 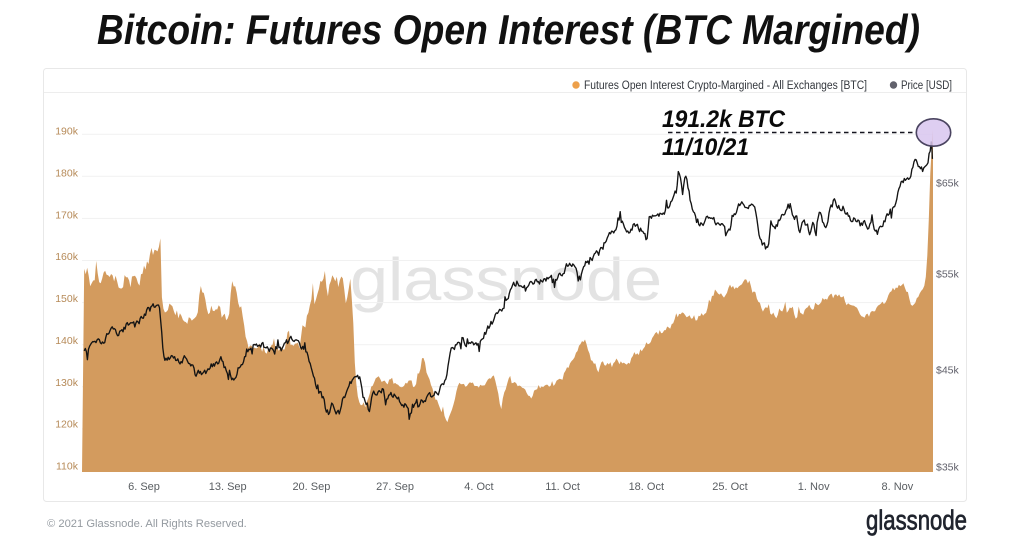 I want to click on svg-text: 20. Sep, so click(x=311, y=487).